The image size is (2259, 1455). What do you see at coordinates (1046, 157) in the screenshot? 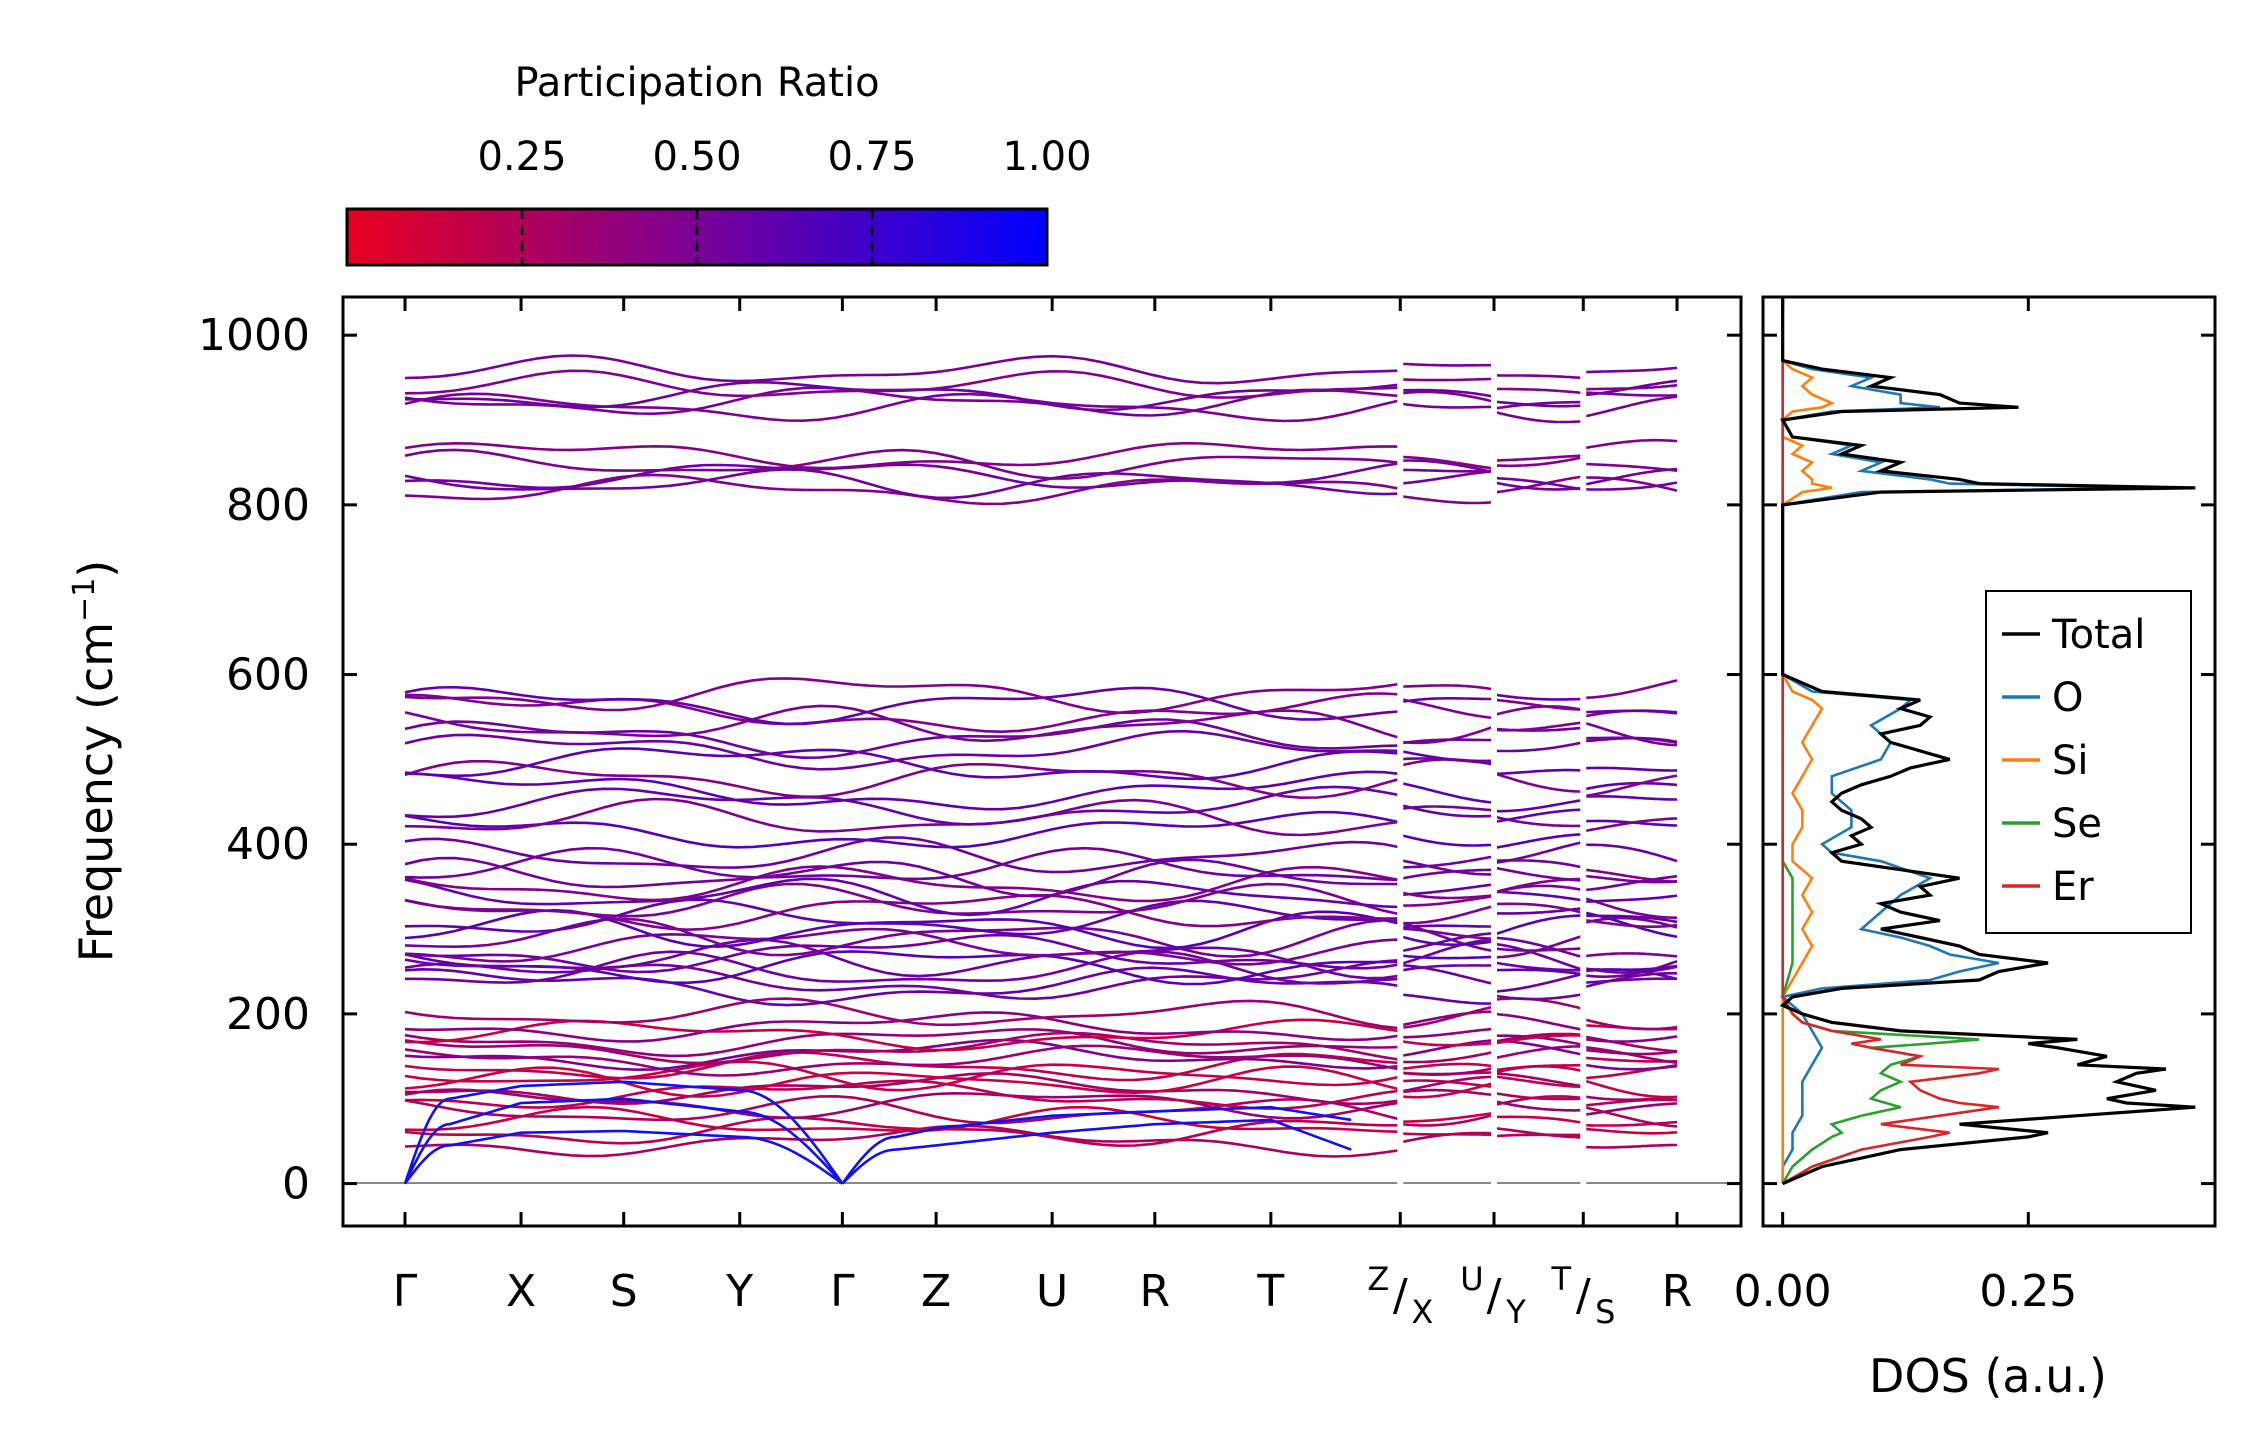
I see `colorbar-tick-label: 1.00` at bounding box center [1046, 157].